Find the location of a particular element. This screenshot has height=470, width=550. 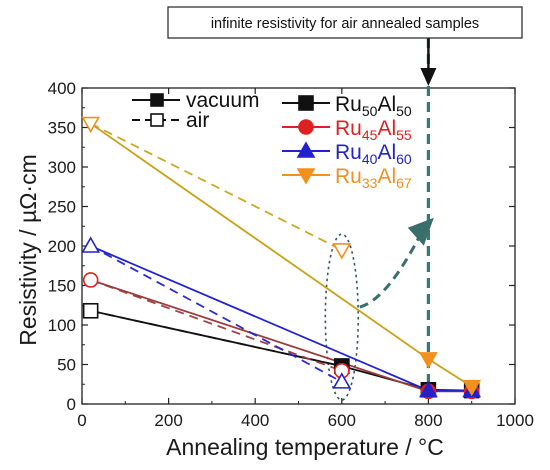

y-tick-label: 400 is located at coordinates (62, 88).